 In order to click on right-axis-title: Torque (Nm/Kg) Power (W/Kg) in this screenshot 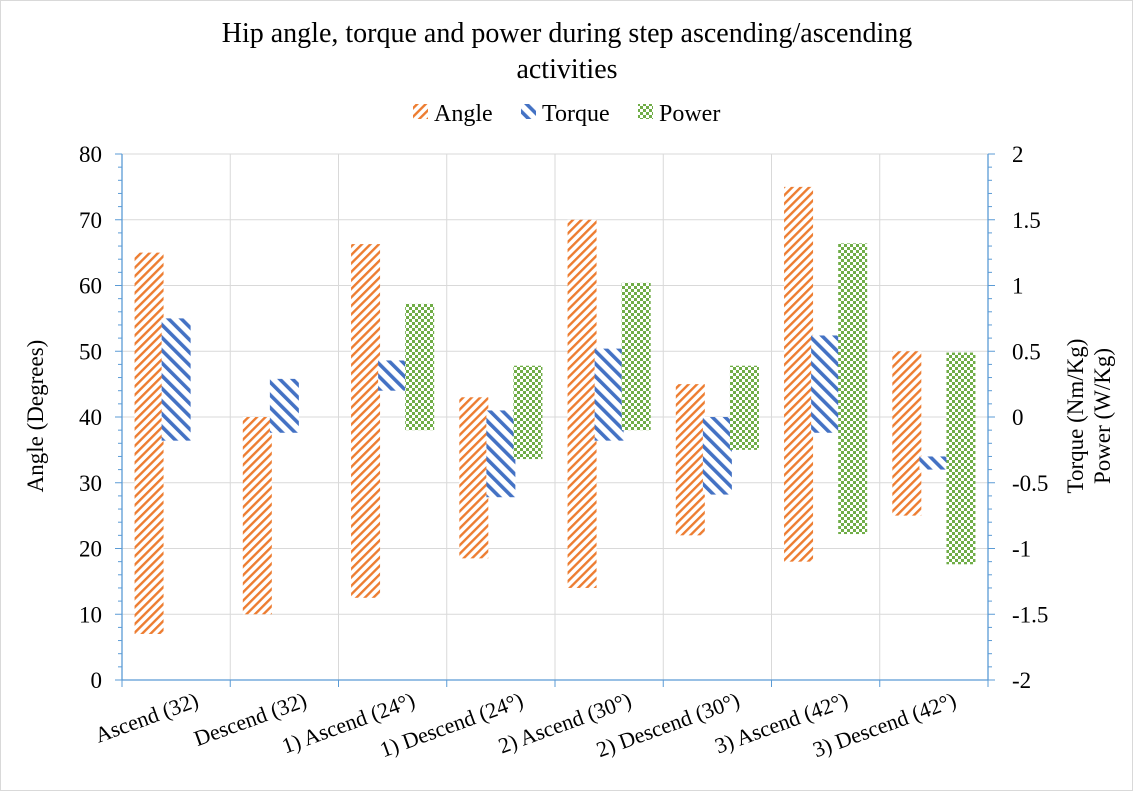, I will do `click(1089, 416)`.